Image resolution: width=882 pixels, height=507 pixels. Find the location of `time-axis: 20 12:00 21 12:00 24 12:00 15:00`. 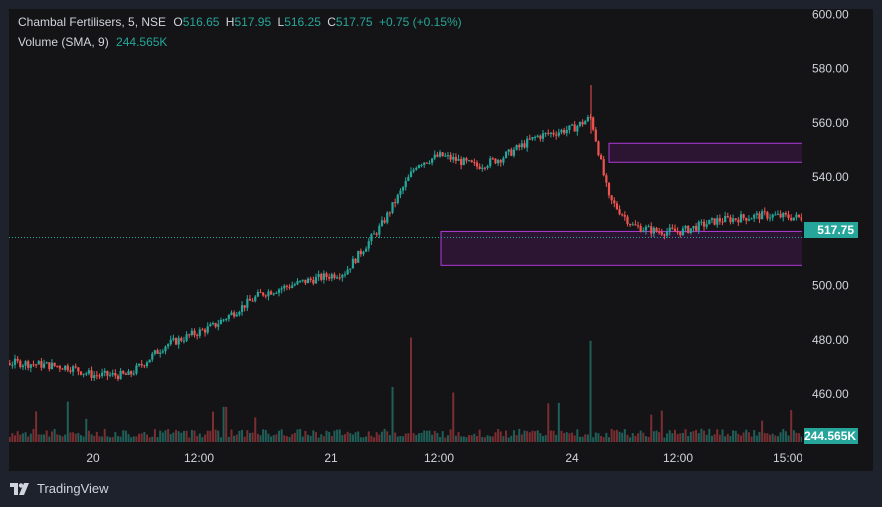

time-axis: 20 12:00 21 12:00 24 12:00 15:00 is located at coordinates (405, 457).